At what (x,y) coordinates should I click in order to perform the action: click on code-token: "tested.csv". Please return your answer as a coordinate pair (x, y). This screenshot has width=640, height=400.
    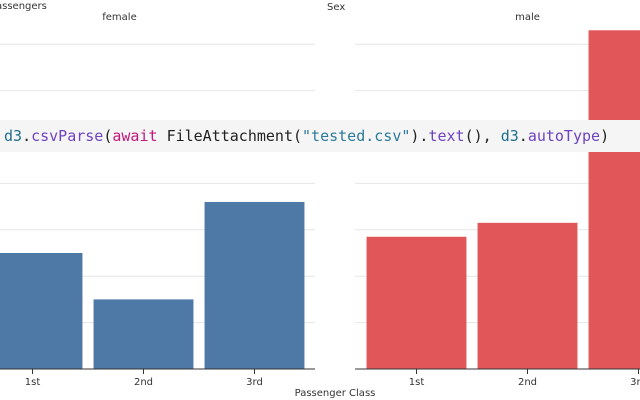
    Looking at the image, I should click on (356, 136).